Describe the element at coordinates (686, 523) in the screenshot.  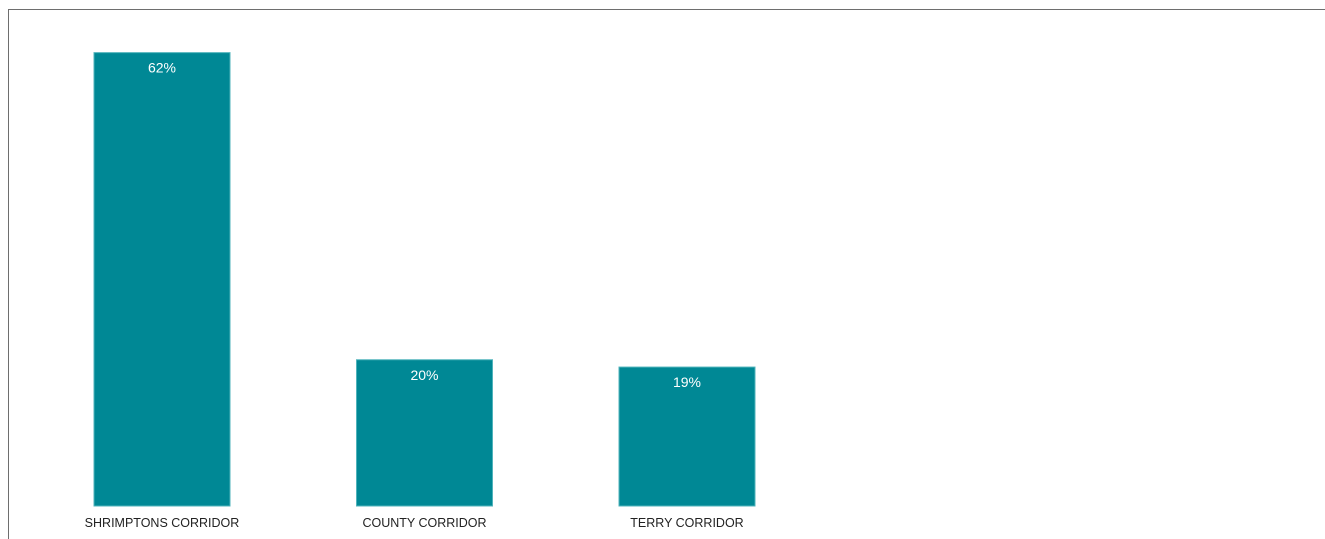
I see `category-label: TERRY CORRIDOR` at that location.